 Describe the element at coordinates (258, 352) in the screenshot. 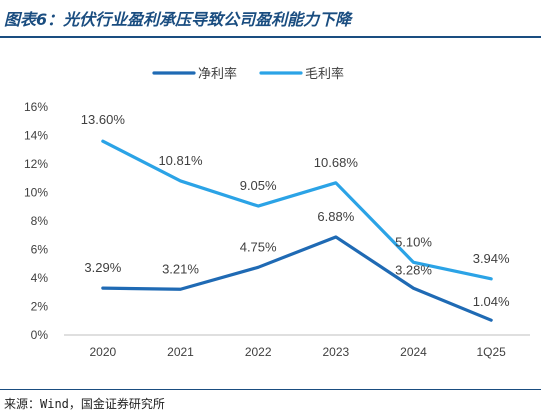

I see `x-tick-label: 2022` at that location.